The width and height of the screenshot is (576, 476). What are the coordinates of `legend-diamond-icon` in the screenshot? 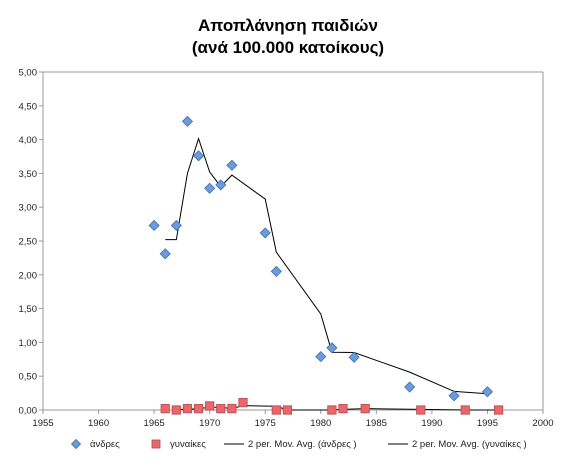 It's located at (76, 444).